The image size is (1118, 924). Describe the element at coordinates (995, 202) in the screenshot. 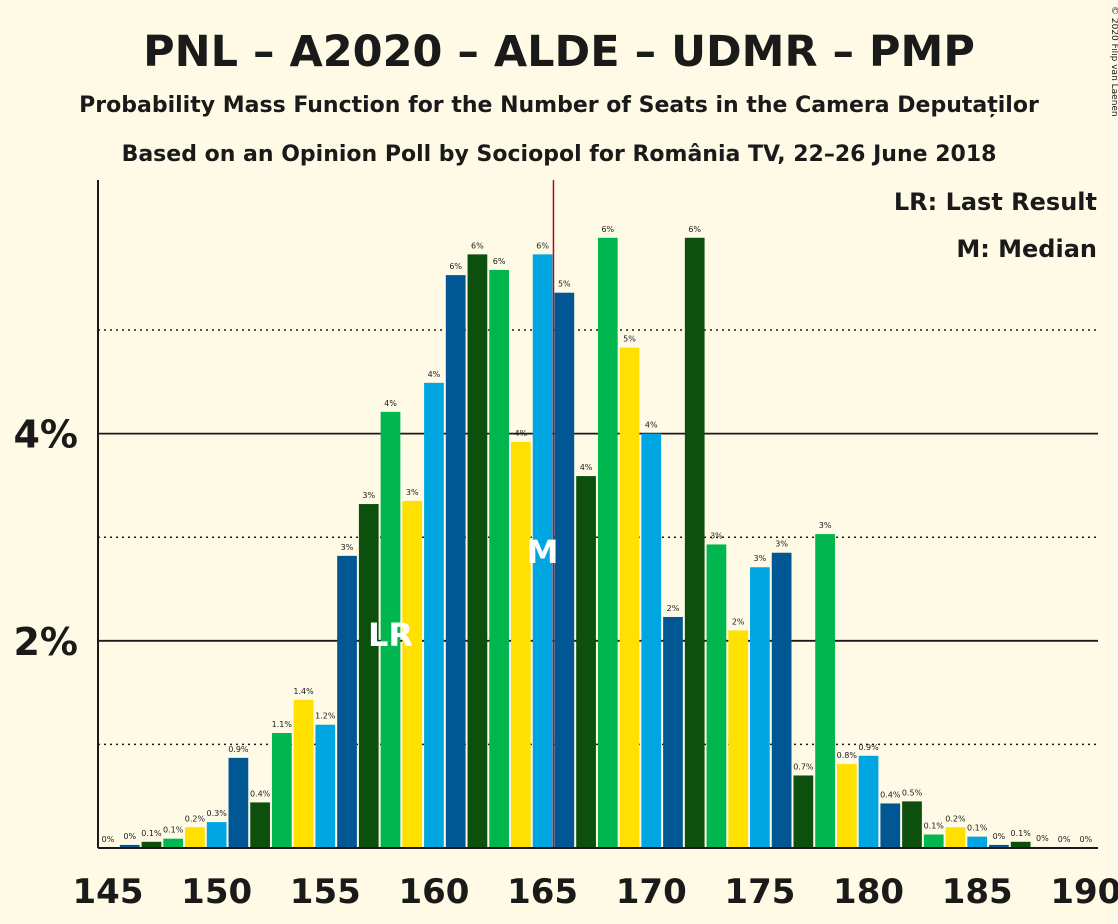

I see `legend-last-result: LR: Last Result` at that location.